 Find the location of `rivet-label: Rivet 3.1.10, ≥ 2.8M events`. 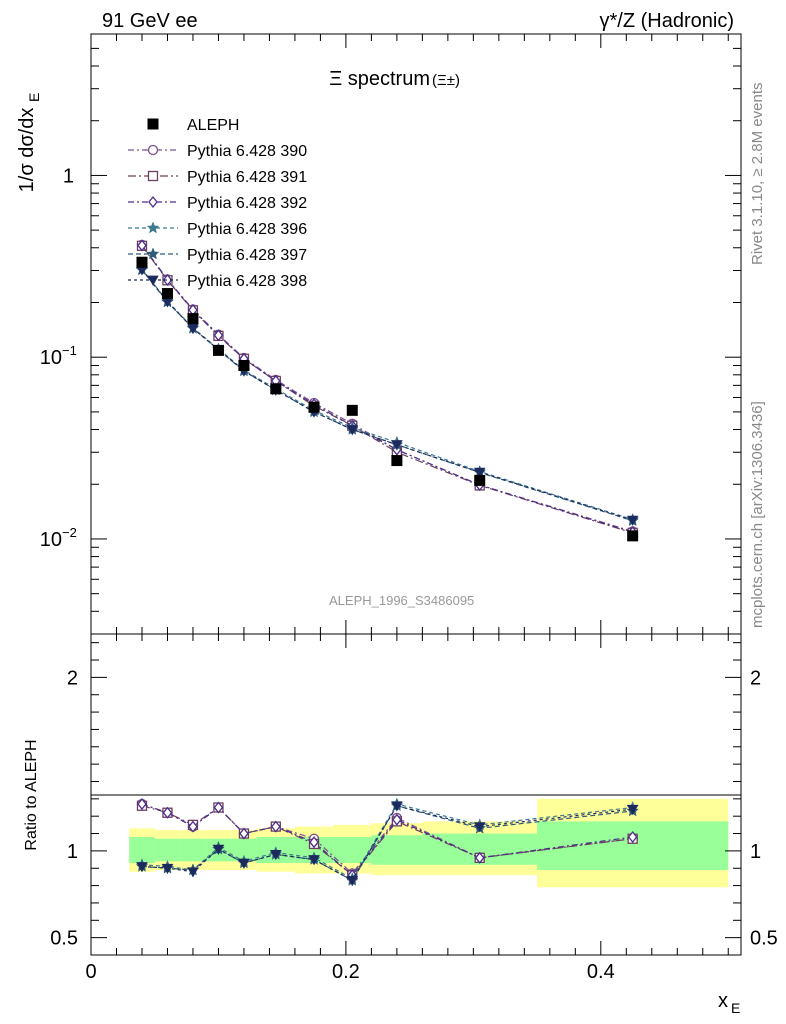

rivet-label: Rivet 3.1.10, ≥ 2.8M events is located at coordinates (757, 174).